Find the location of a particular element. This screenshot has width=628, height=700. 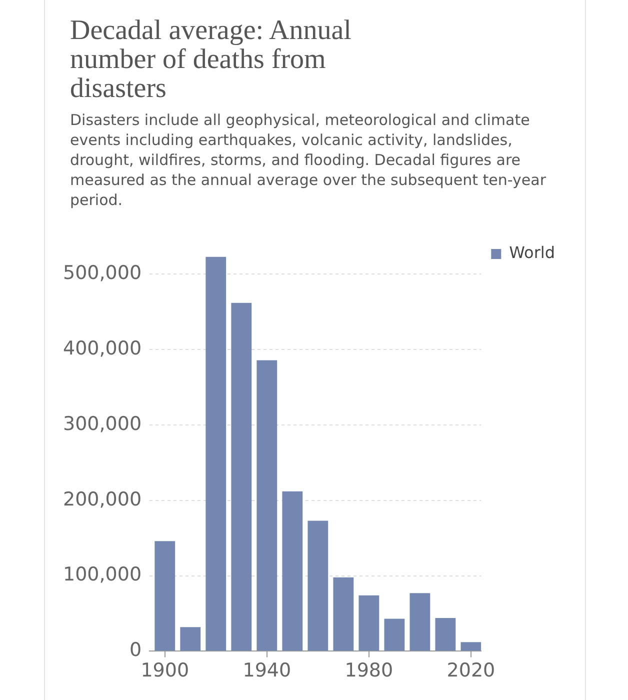

chart-title: Decadal average: Annual number of deaths from disasters is located at coordinates (211, 59).